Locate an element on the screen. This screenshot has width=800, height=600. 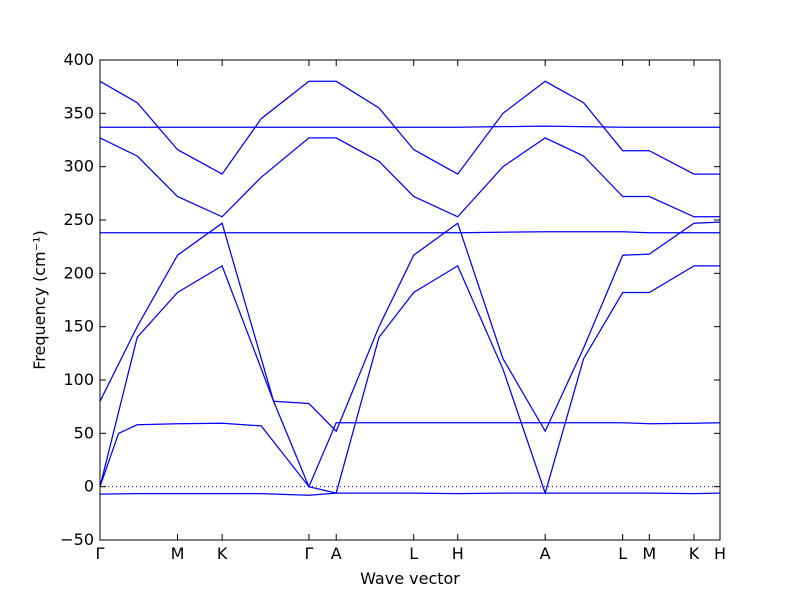
y-tick-label: 250 is located at coordinates (78, 219).